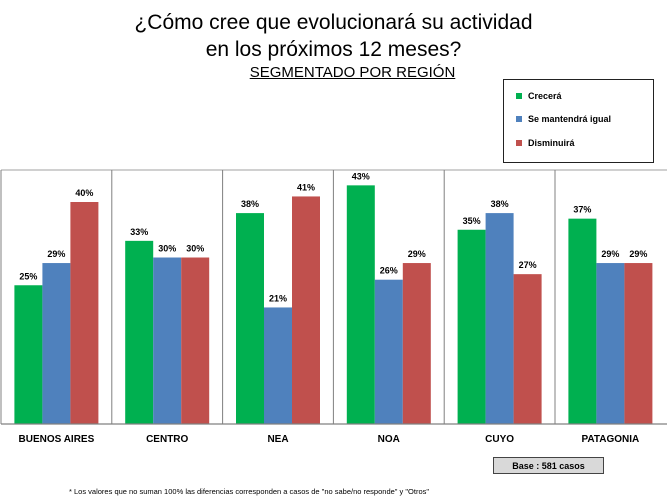 The image size is (667, 499). I want to click on title-line-2: en los próximos 12 meses?, so click(333, 49).